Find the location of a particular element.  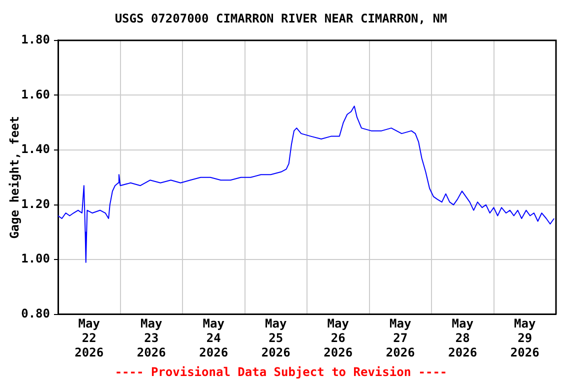

y-tick-label: 1.00 is located at coordinates (35, 259).